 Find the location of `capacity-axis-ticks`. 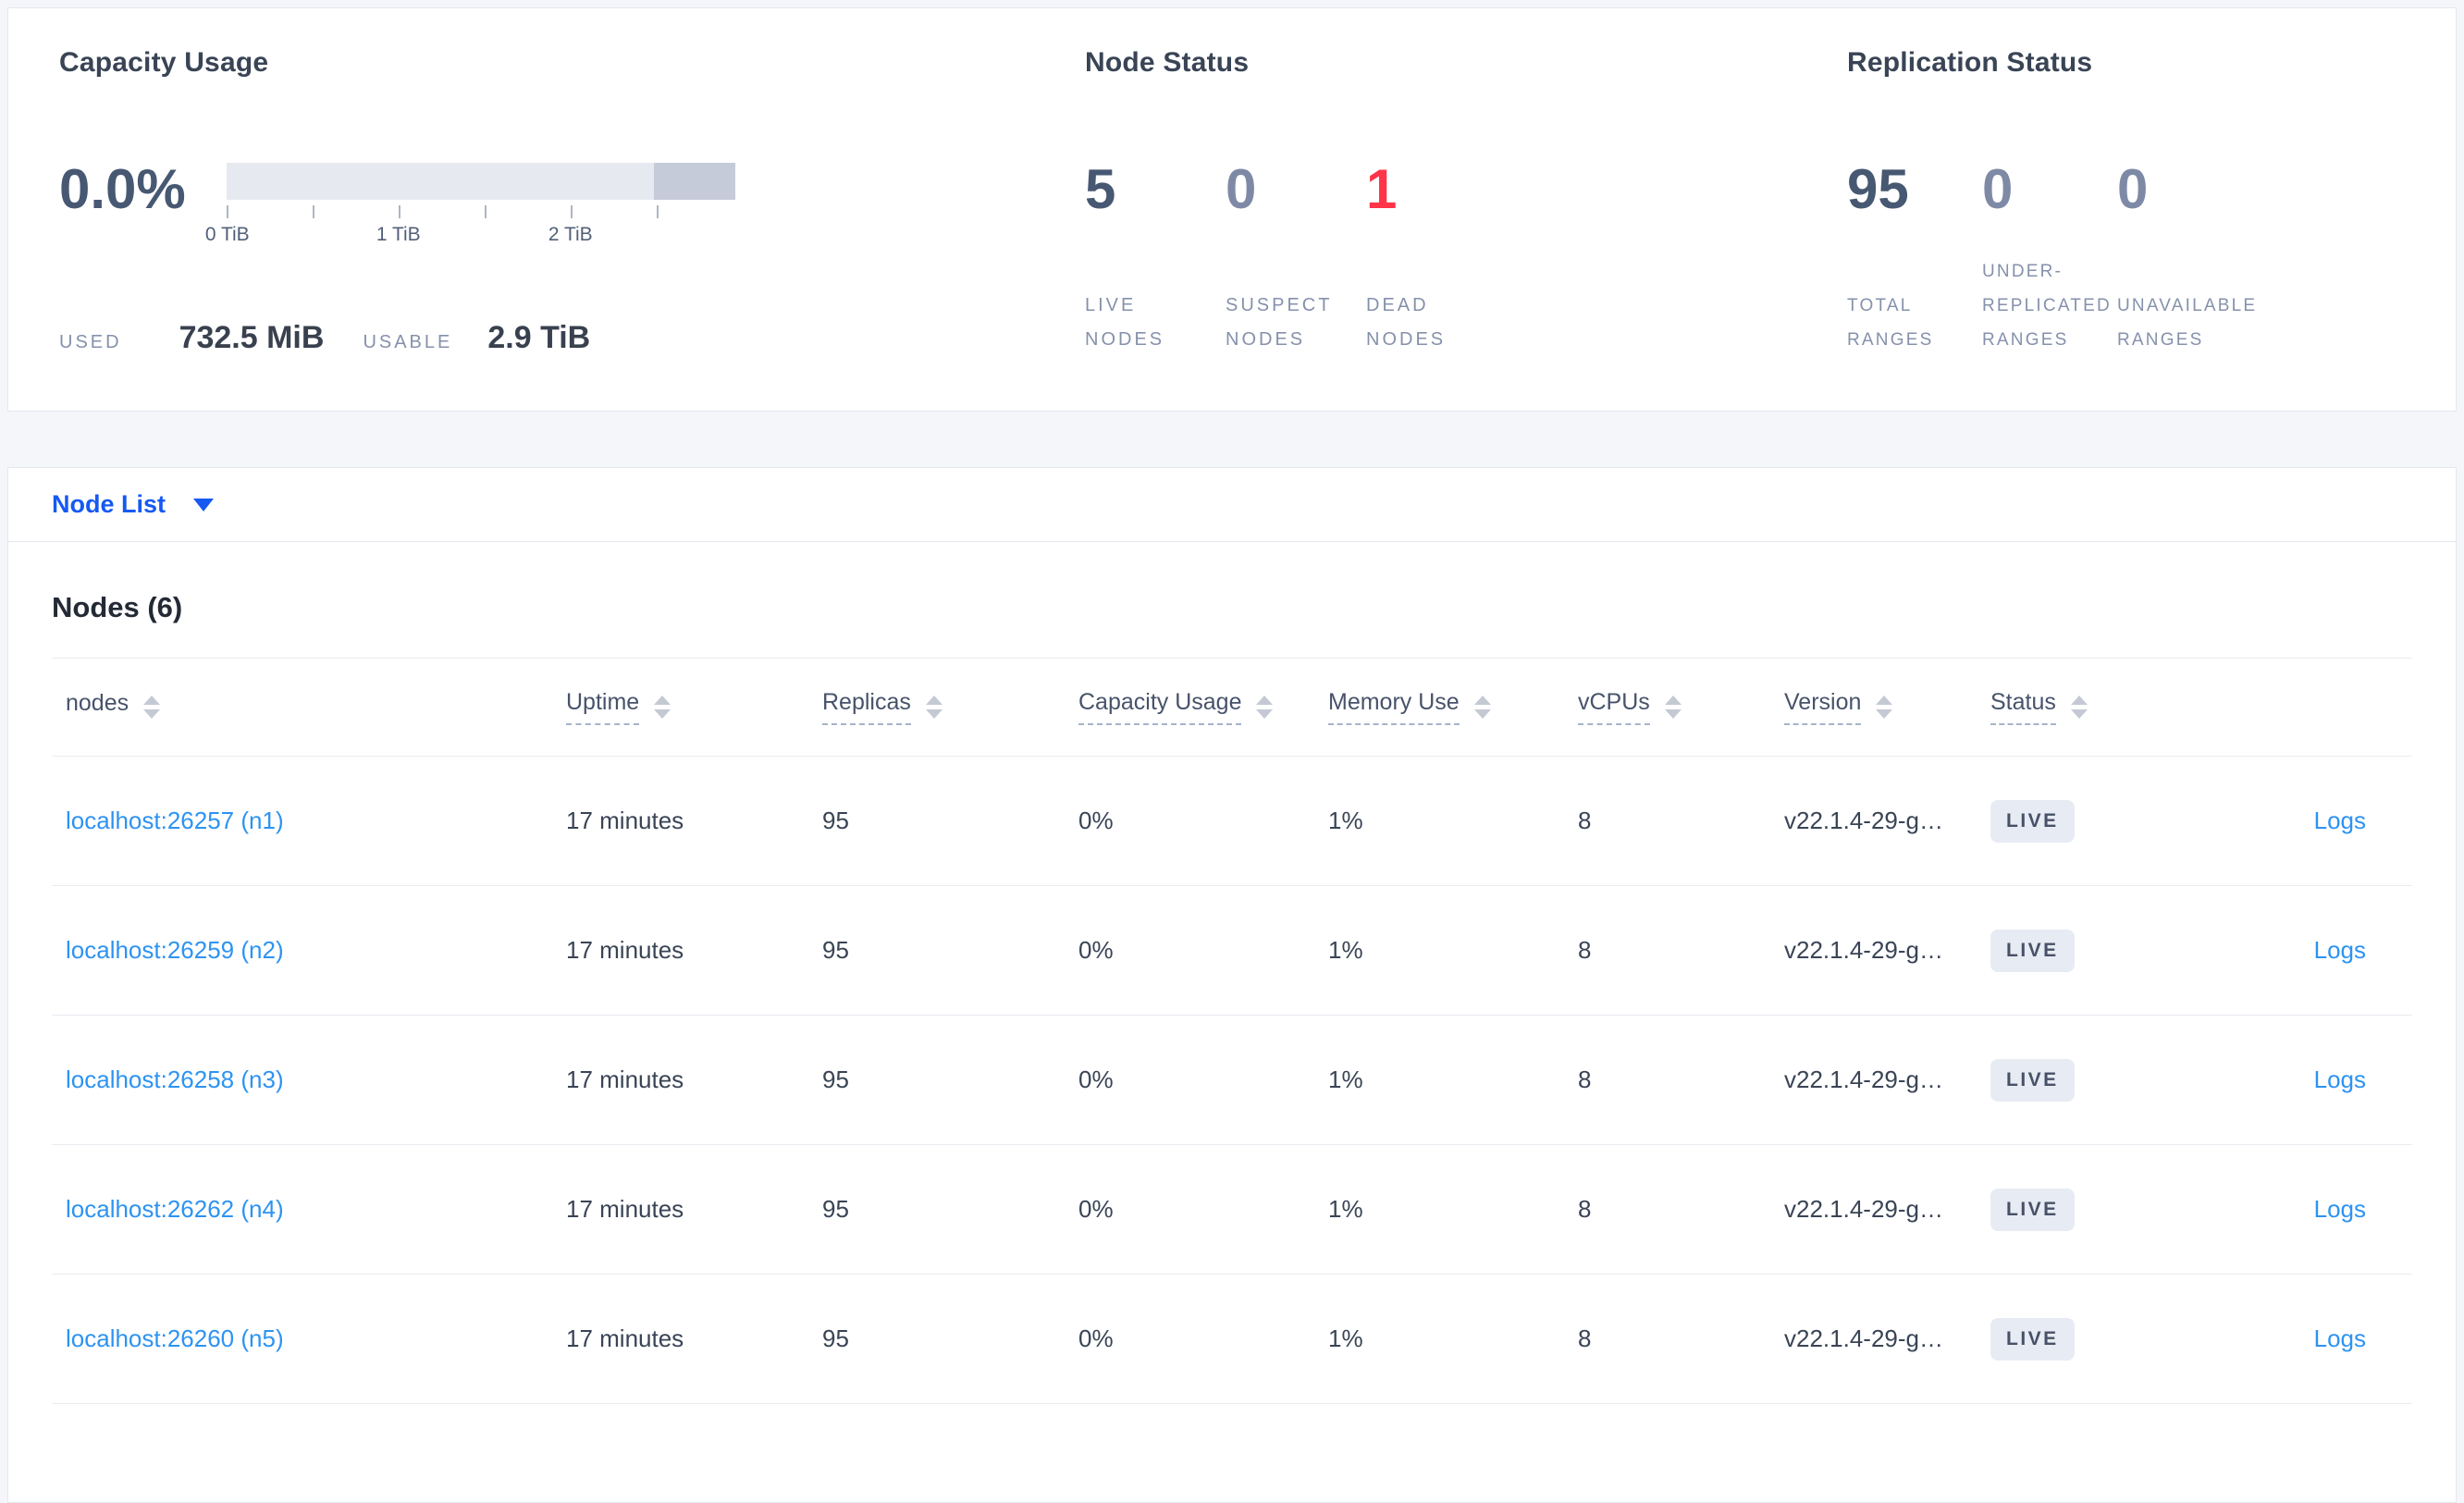

capacity-axis-ticks is located at coordinates (481, 212).